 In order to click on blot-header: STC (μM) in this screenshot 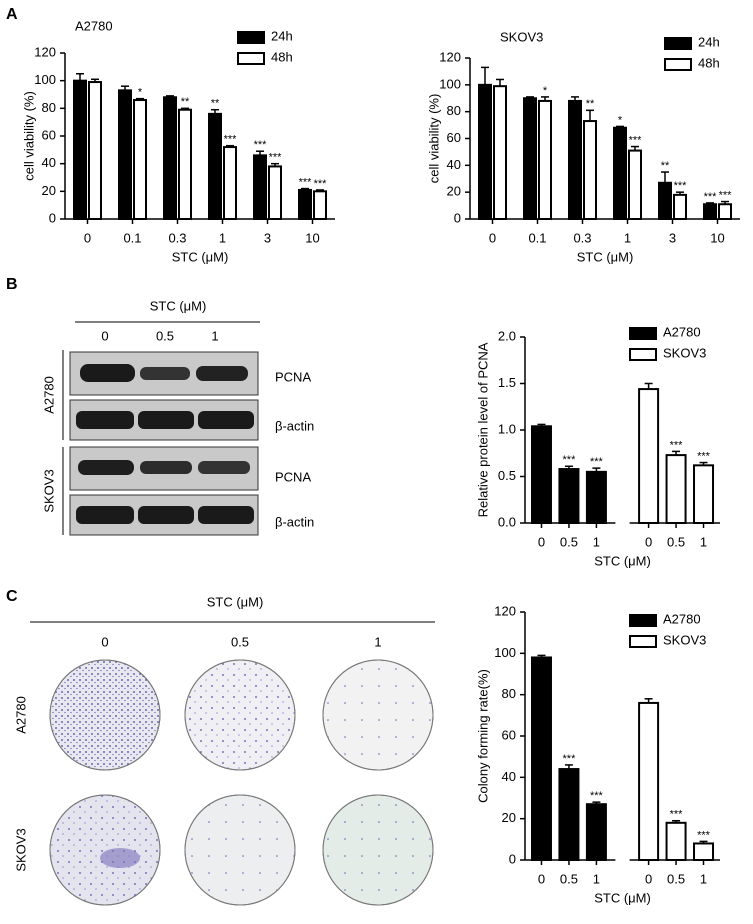, I will do `click(178, 305)`.